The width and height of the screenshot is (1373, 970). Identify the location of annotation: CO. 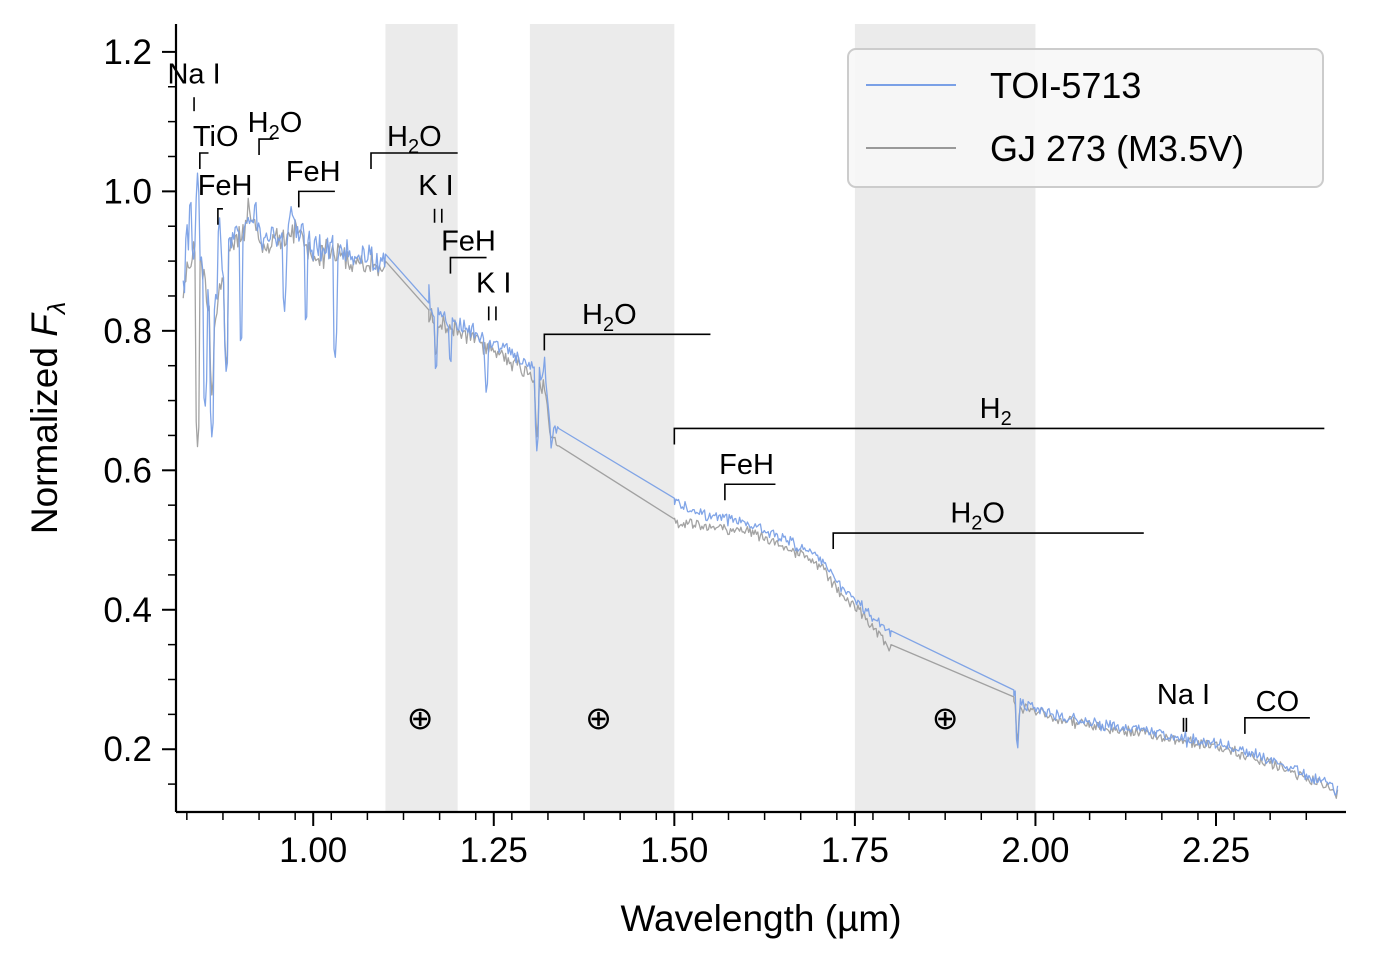
(1277, 710).